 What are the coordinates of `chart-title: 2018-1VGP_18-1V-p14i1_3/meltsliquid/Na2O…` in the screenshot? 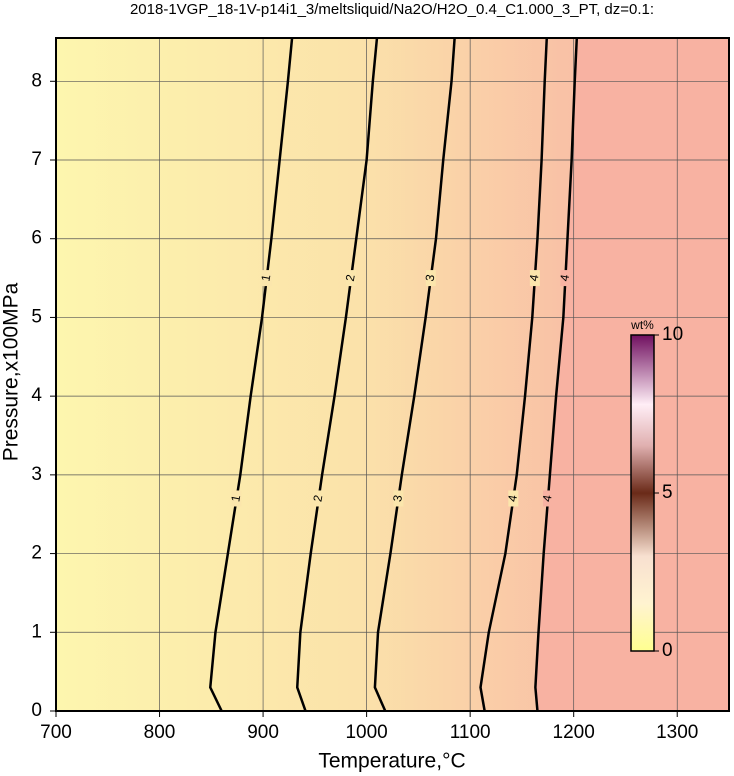 It's located at (392, 9).